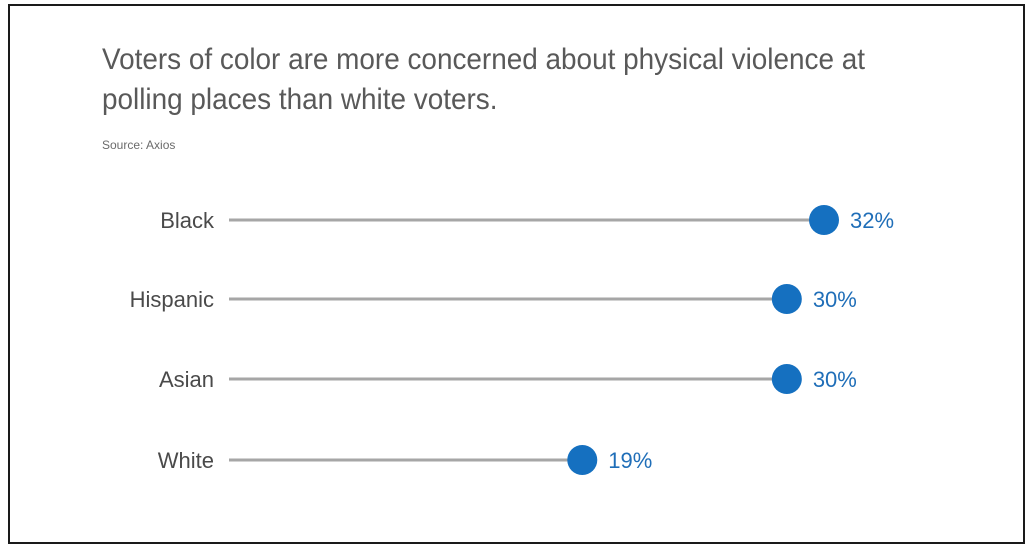  What do you see at coordinates (139, 145) in the screenshot?
I see `chart-source: Source: Axios` at bounding box center [139, 145].